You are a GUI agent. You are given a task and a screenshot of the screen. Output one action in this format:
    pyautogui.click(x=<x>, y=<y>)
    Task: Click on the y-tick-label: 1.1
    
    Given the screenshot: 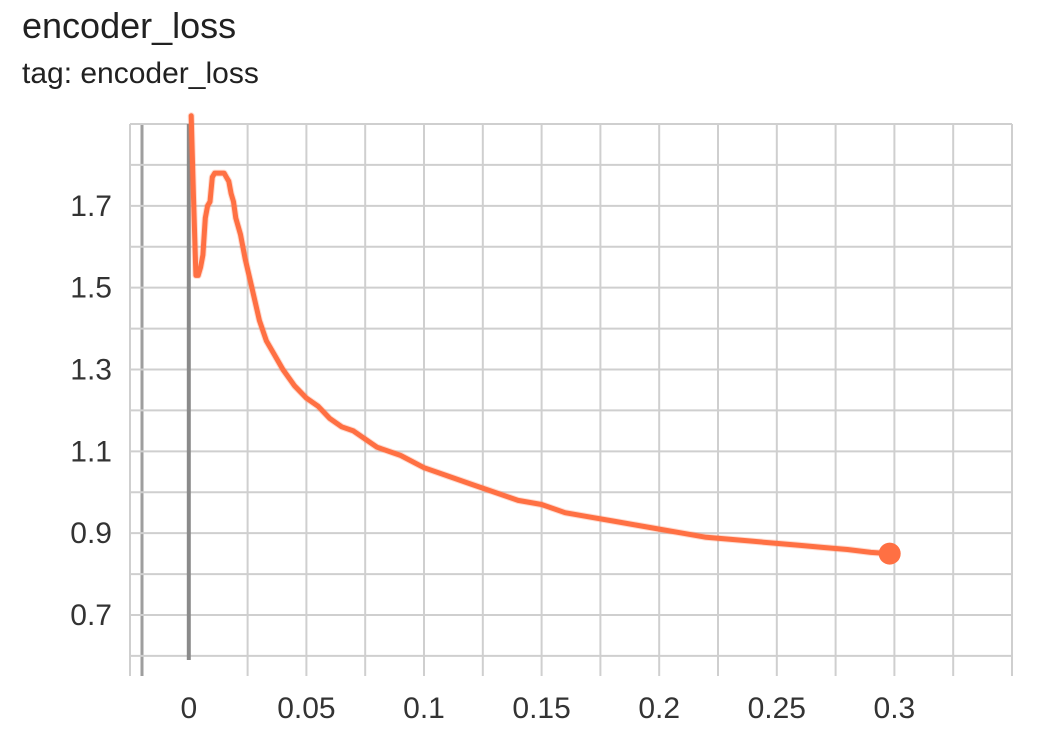 What is the action you would take?
    pyautogui.click(x=91, y=451)
    